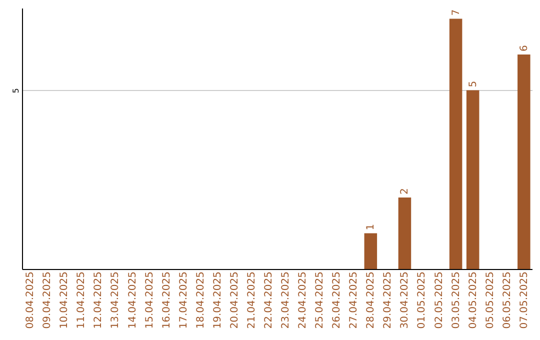 This screenshot has height=340, width=540. I want to click on x-tick-label: 07.05.2025, so click(524, 300).